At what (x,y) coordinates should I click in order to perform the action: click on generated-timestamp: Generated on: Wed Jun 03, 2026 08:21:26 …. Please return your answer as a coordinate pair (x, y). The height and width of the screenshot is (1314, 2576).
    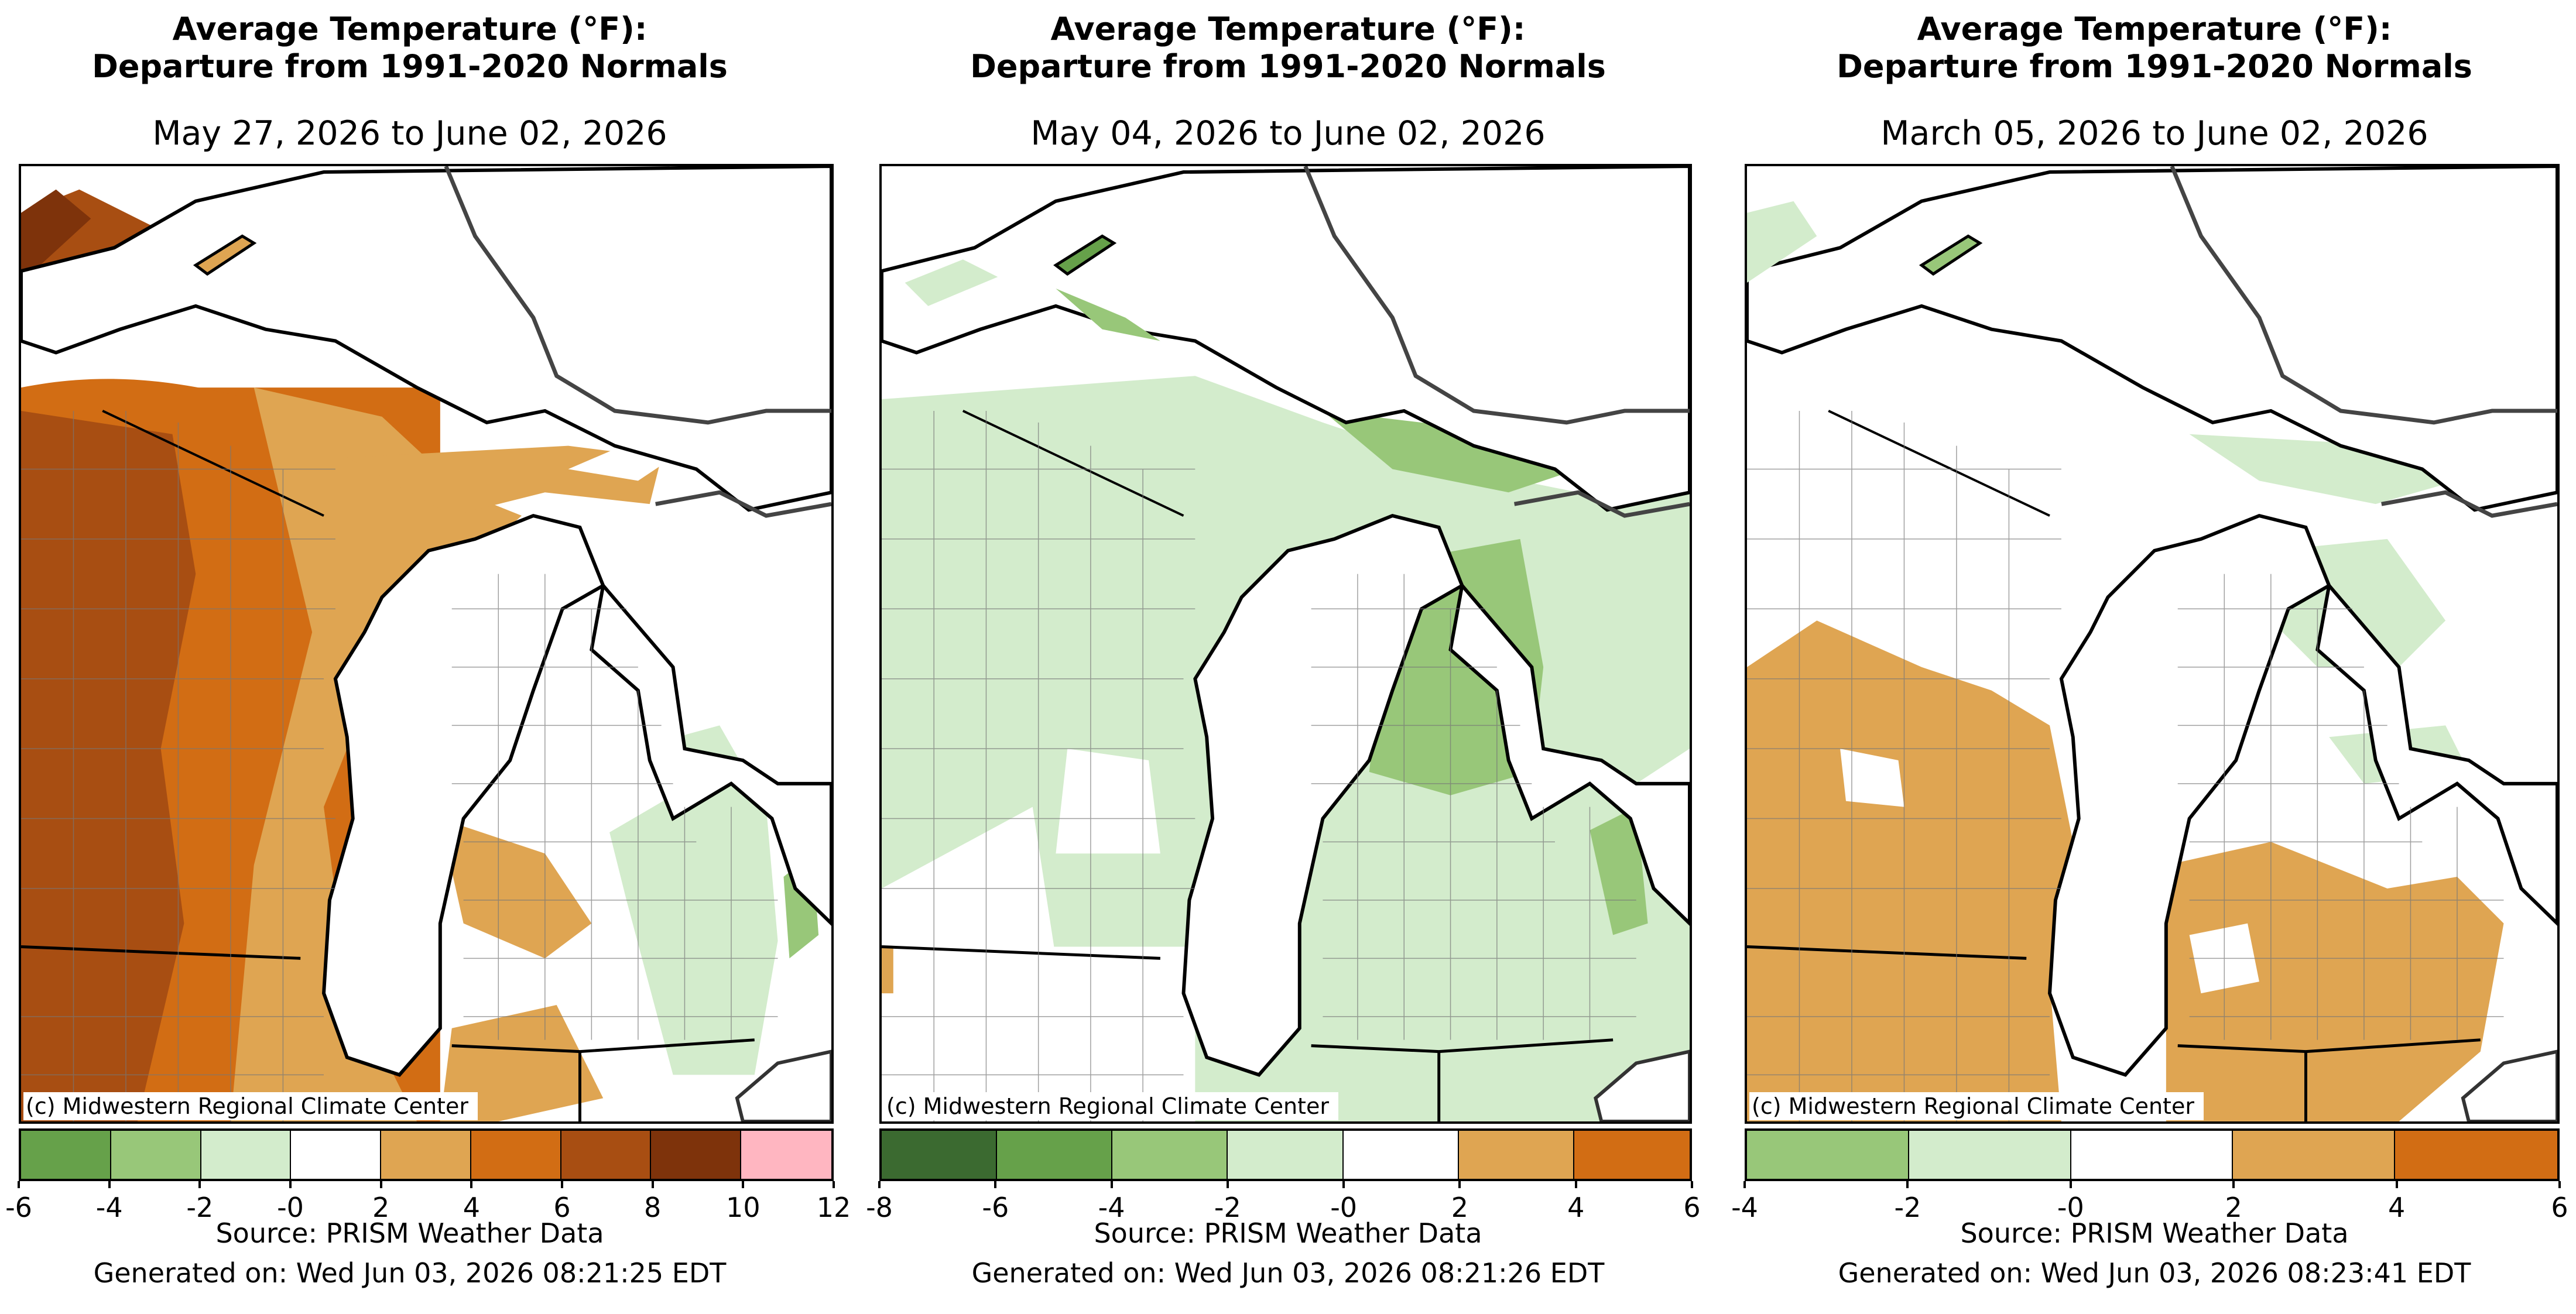
    Looking at the image, I should click on (1288, 1273).